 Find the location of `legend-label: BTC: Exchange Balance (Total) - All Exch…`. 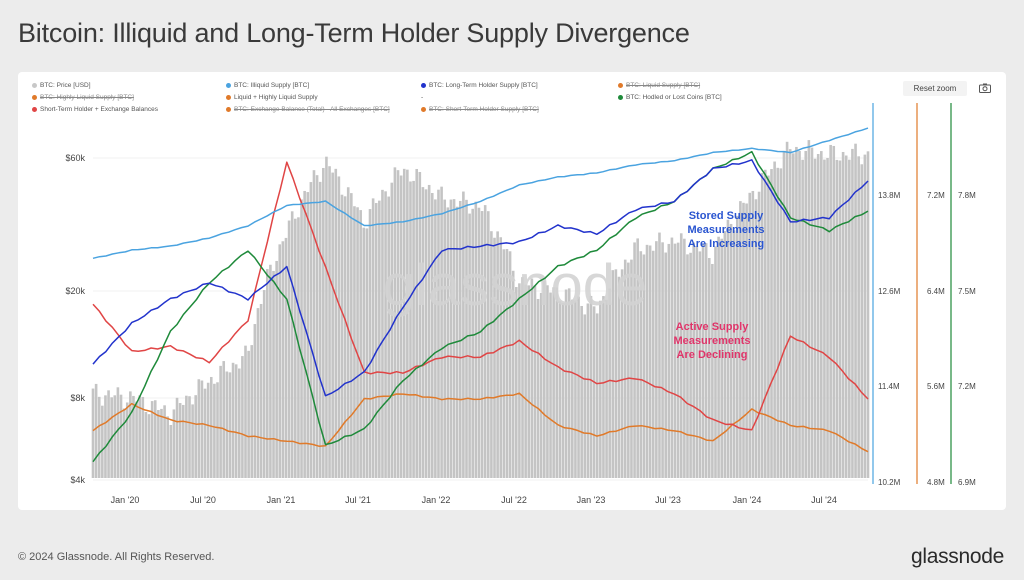

legend-label: BTC: Exchange Balance (Total) - All Exch… is located at coordinates (312, 109).